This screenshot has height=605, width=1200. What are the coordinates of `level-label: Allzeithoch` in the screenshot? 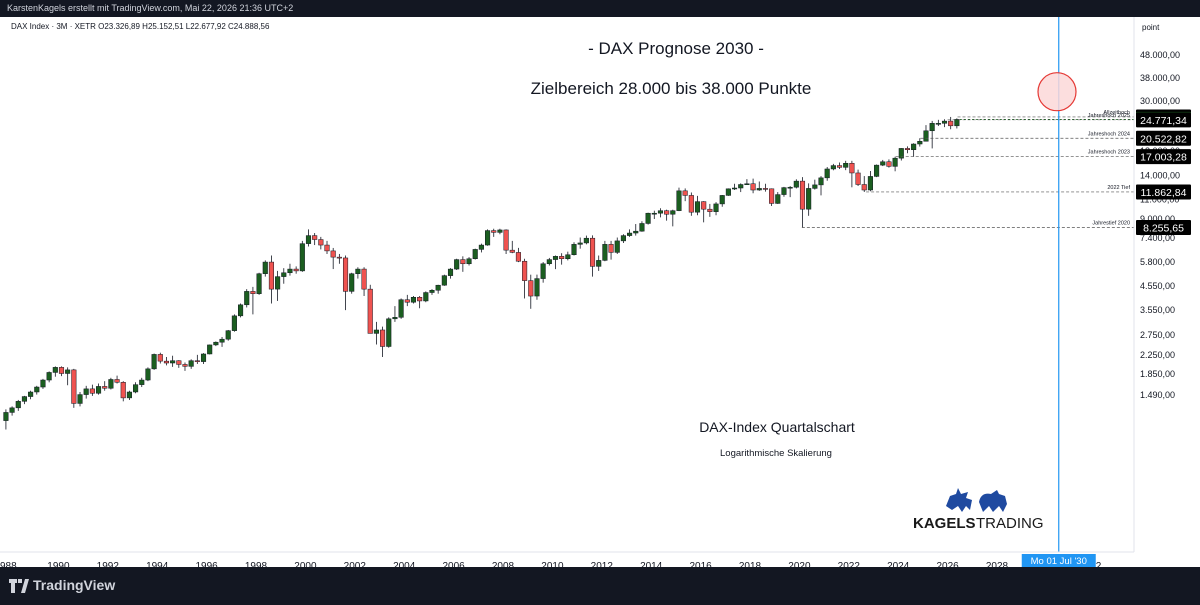 It's located at (1116, 113).